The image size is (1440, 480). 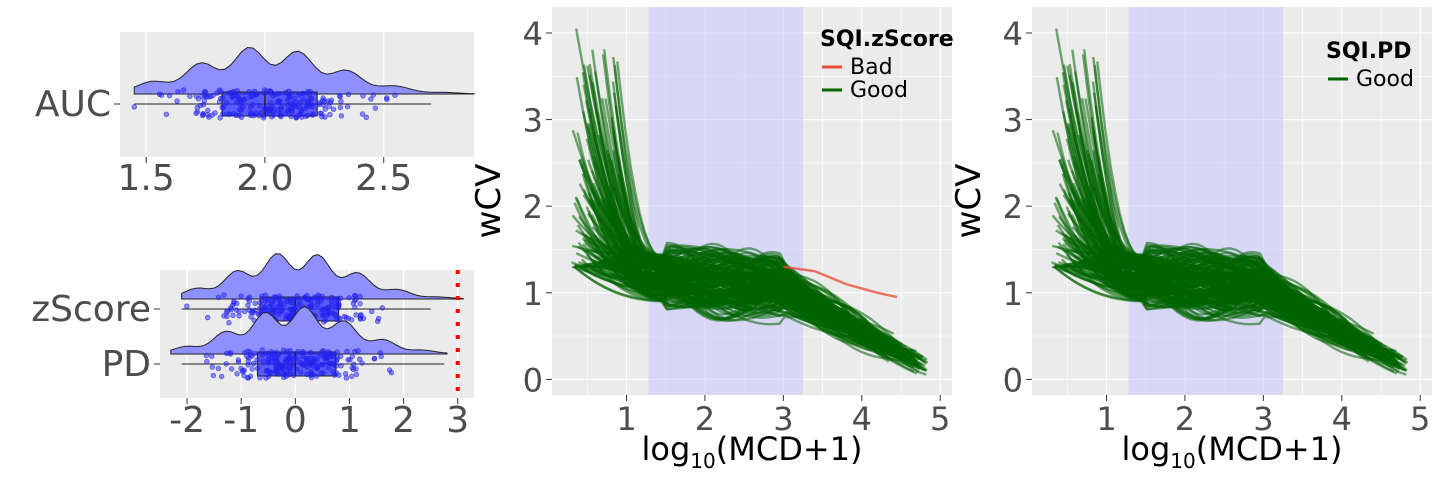 What do you see at coordinates (91, 309) in the screenshot?
I see `category-label: zScore` at bounding box center [91, 309].